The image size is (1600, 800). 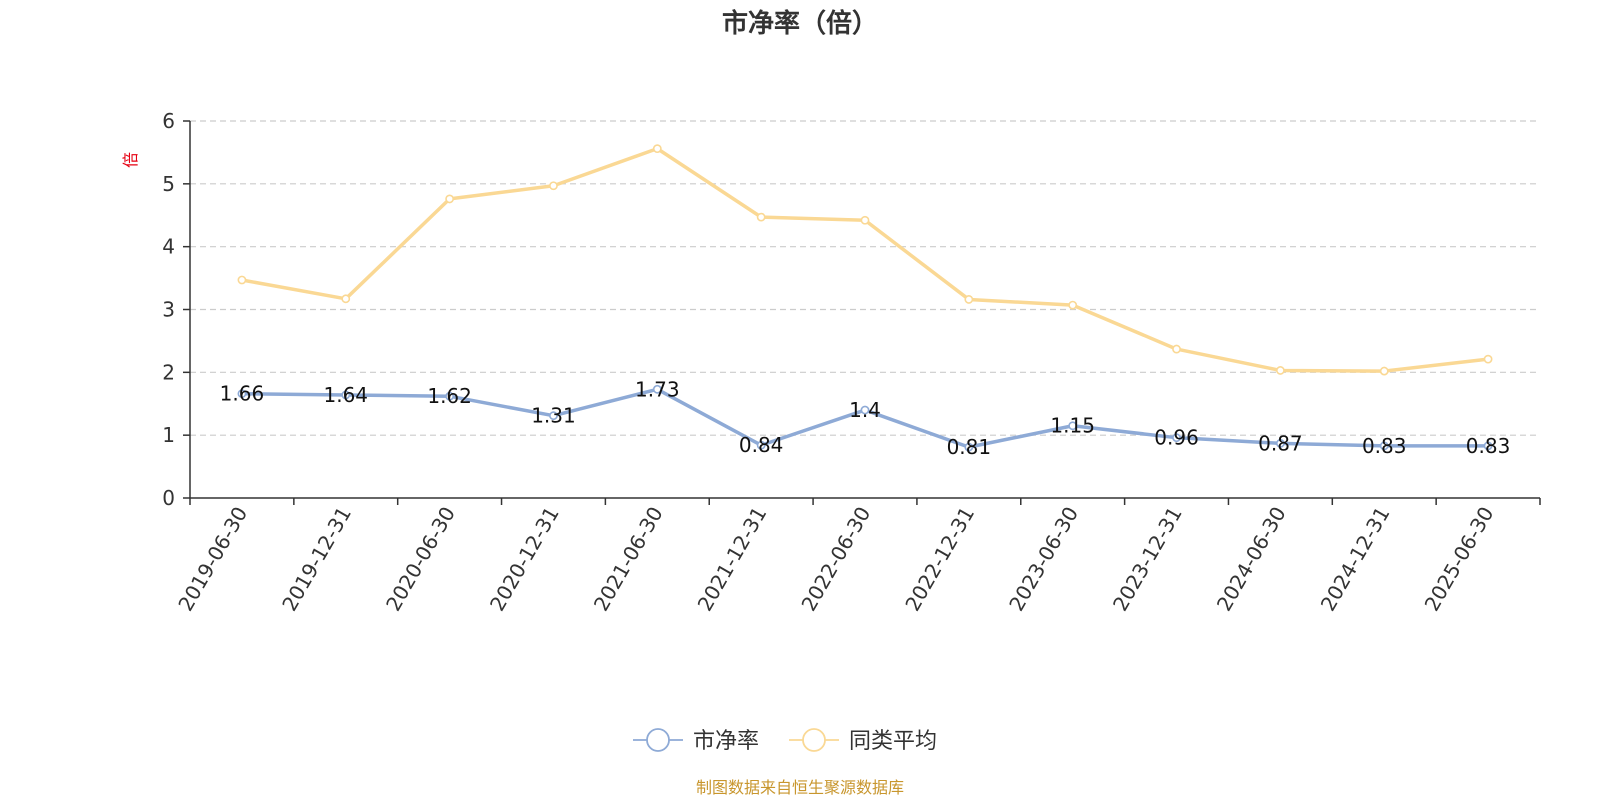 I want to click on data-label: 1.31, so click(x=553, y=416).